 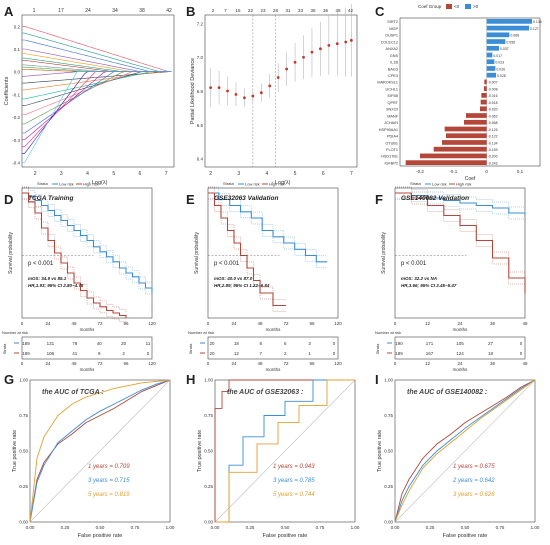 What do you see at coordinates (449, 6) in the screenshot?
I see `legend-swatch-neg` at bounding box center [449, 6].